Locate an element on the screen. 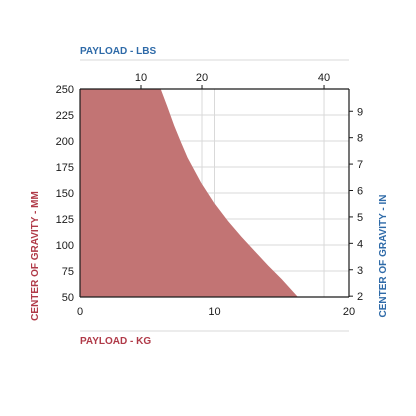 The width and height of the screenshot is (416, 416). y-tick-label-mm: 200 is located at coordinates (65, 142).